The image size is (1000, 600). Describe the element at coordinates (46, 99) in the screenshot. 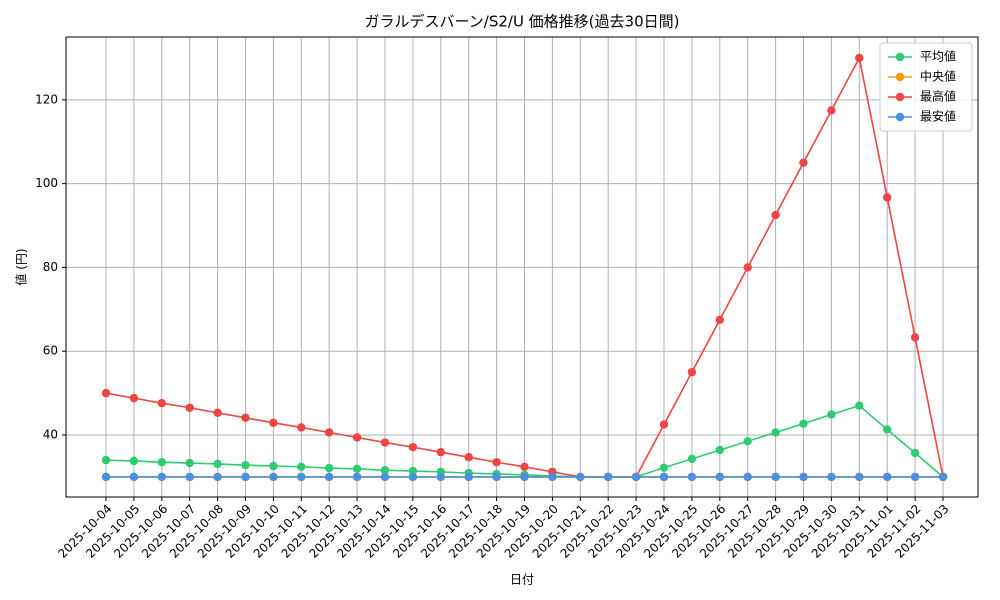

I see `y-tick-label: 120` at that location.